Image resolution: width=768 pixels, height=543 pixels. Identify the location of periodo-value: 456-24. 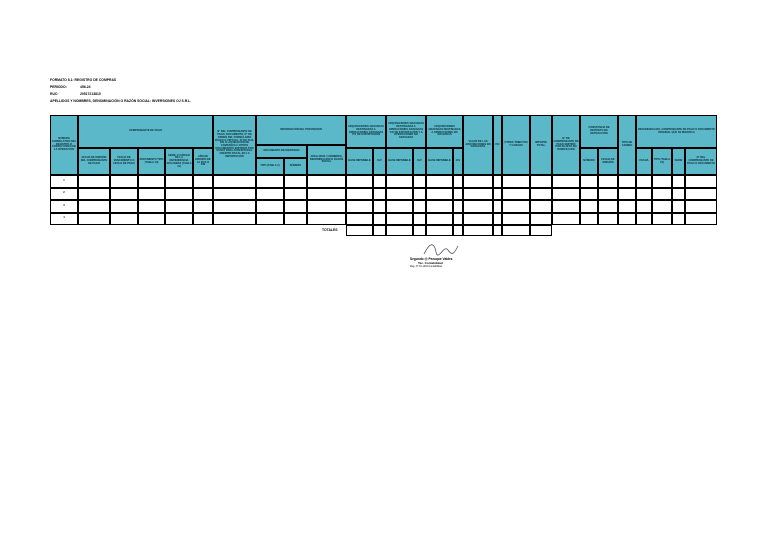
(85, 87).